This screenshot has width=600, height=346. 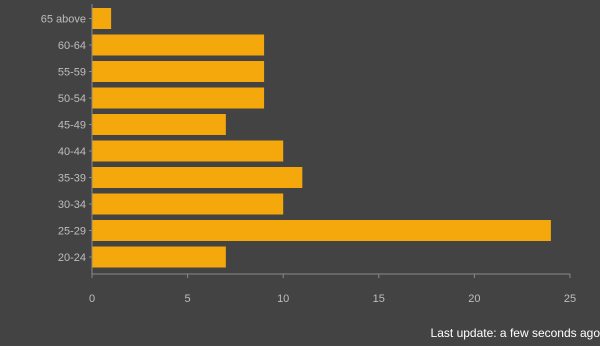 I want to click on category-label: 65 above, so click(x=63, y=20).